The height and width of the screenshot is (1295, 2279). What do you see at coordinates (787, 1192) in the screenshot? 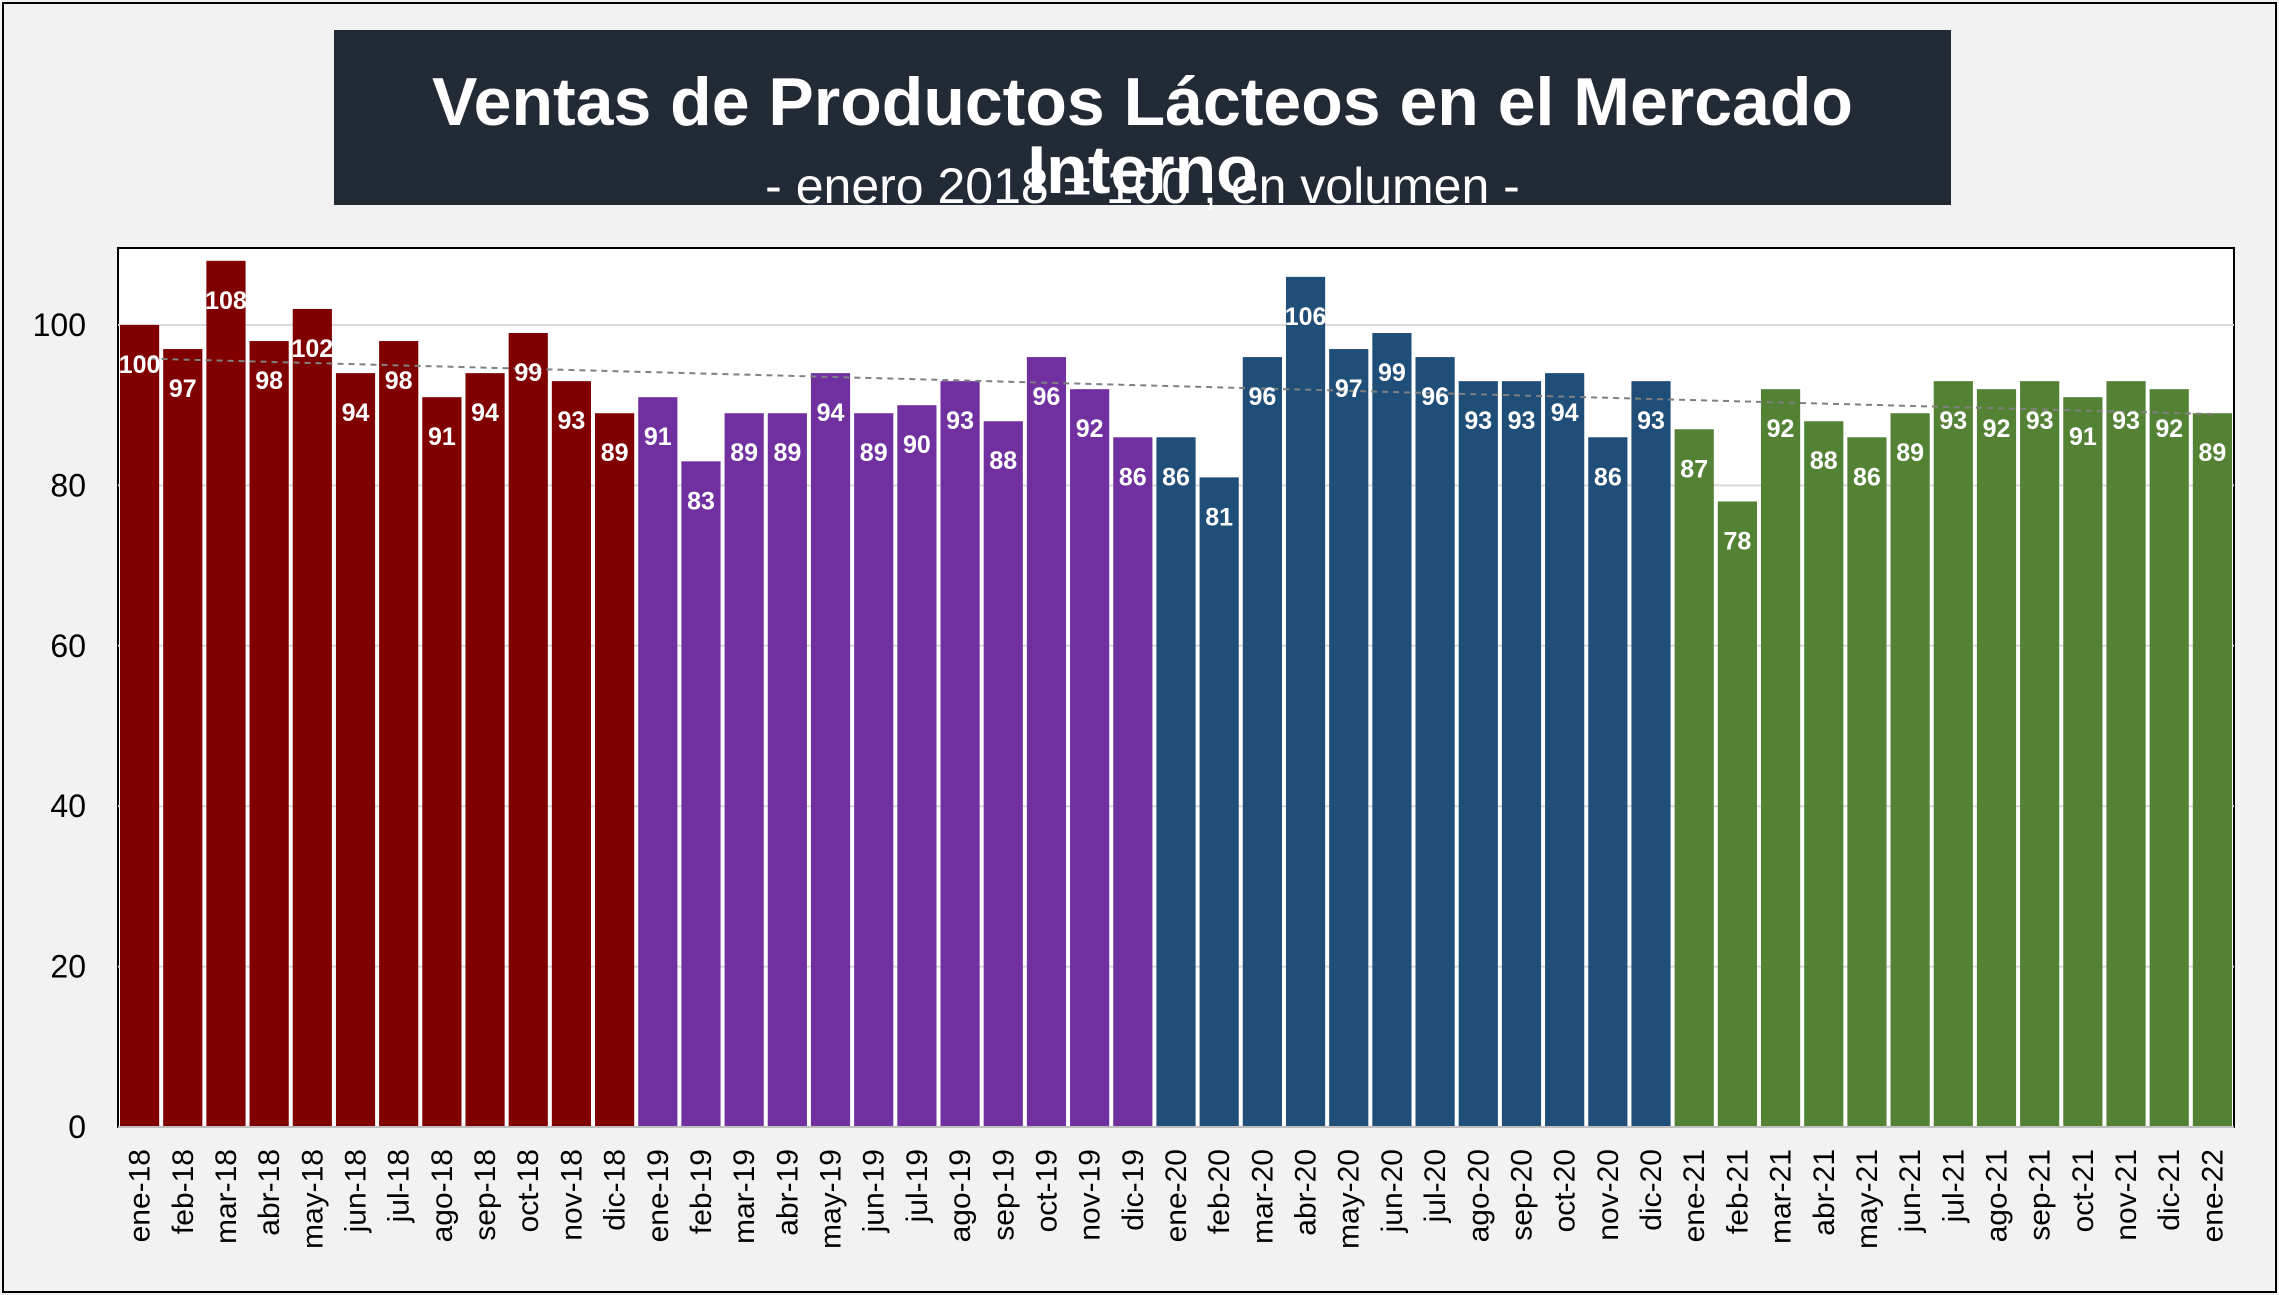
I see `x-tick-label: abr-19` at bounding box center [787, 1192].